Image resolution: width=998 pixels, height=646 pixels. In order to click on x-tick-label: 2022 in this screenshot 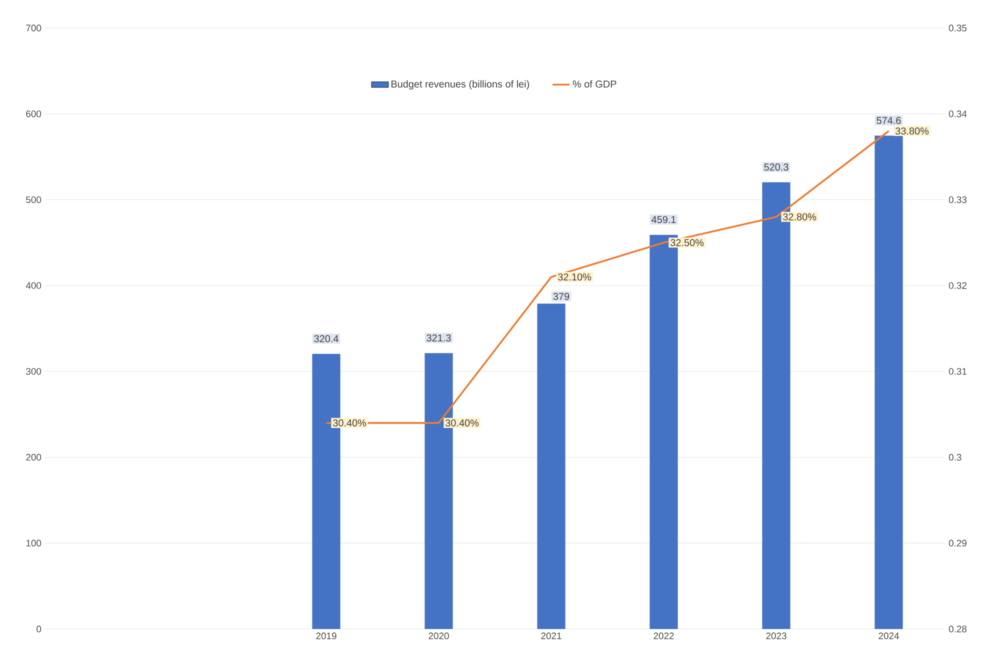, I will do `click(664, 636)`.